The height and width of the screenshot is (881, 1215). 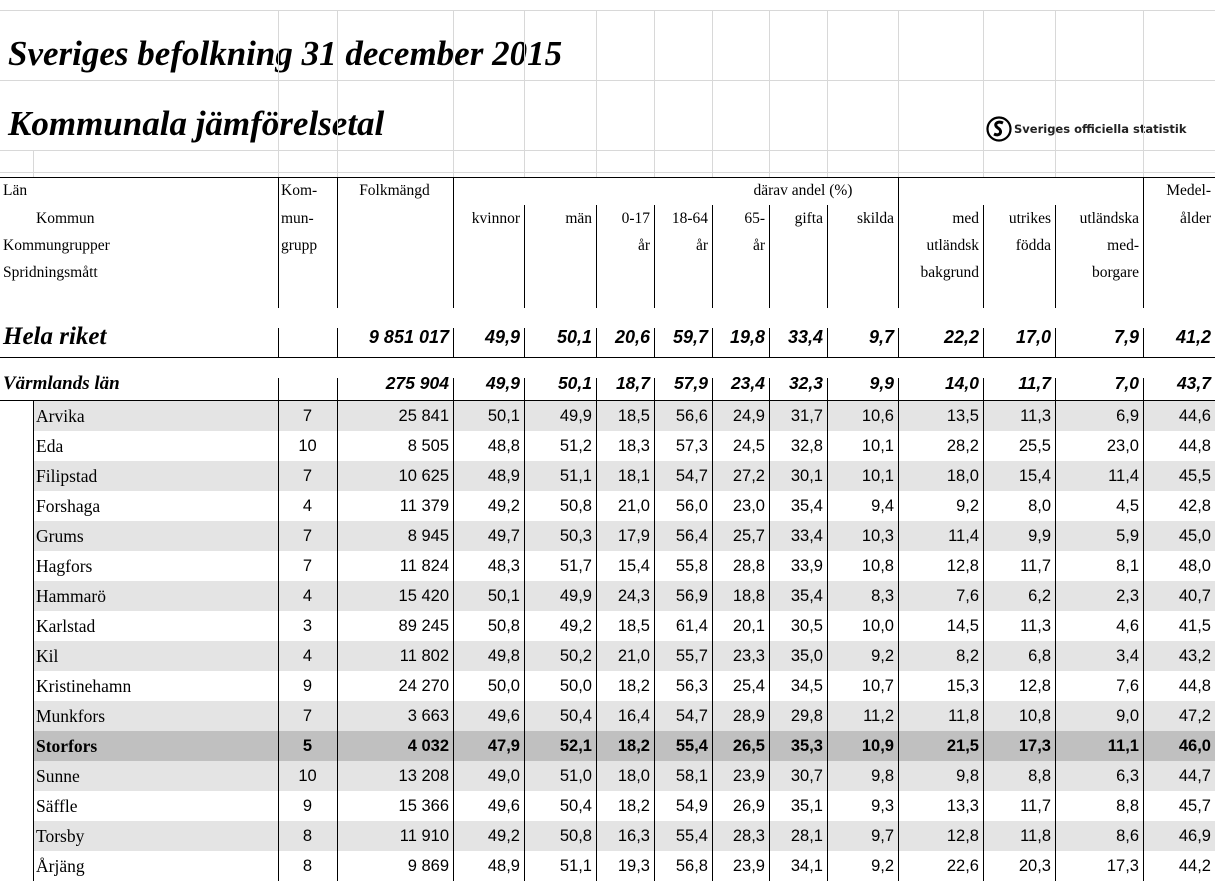 What do you see at coordinates (632, 336) in the screenshot?
I see `summary-value: 20,6` at bounding box center [632, 336].